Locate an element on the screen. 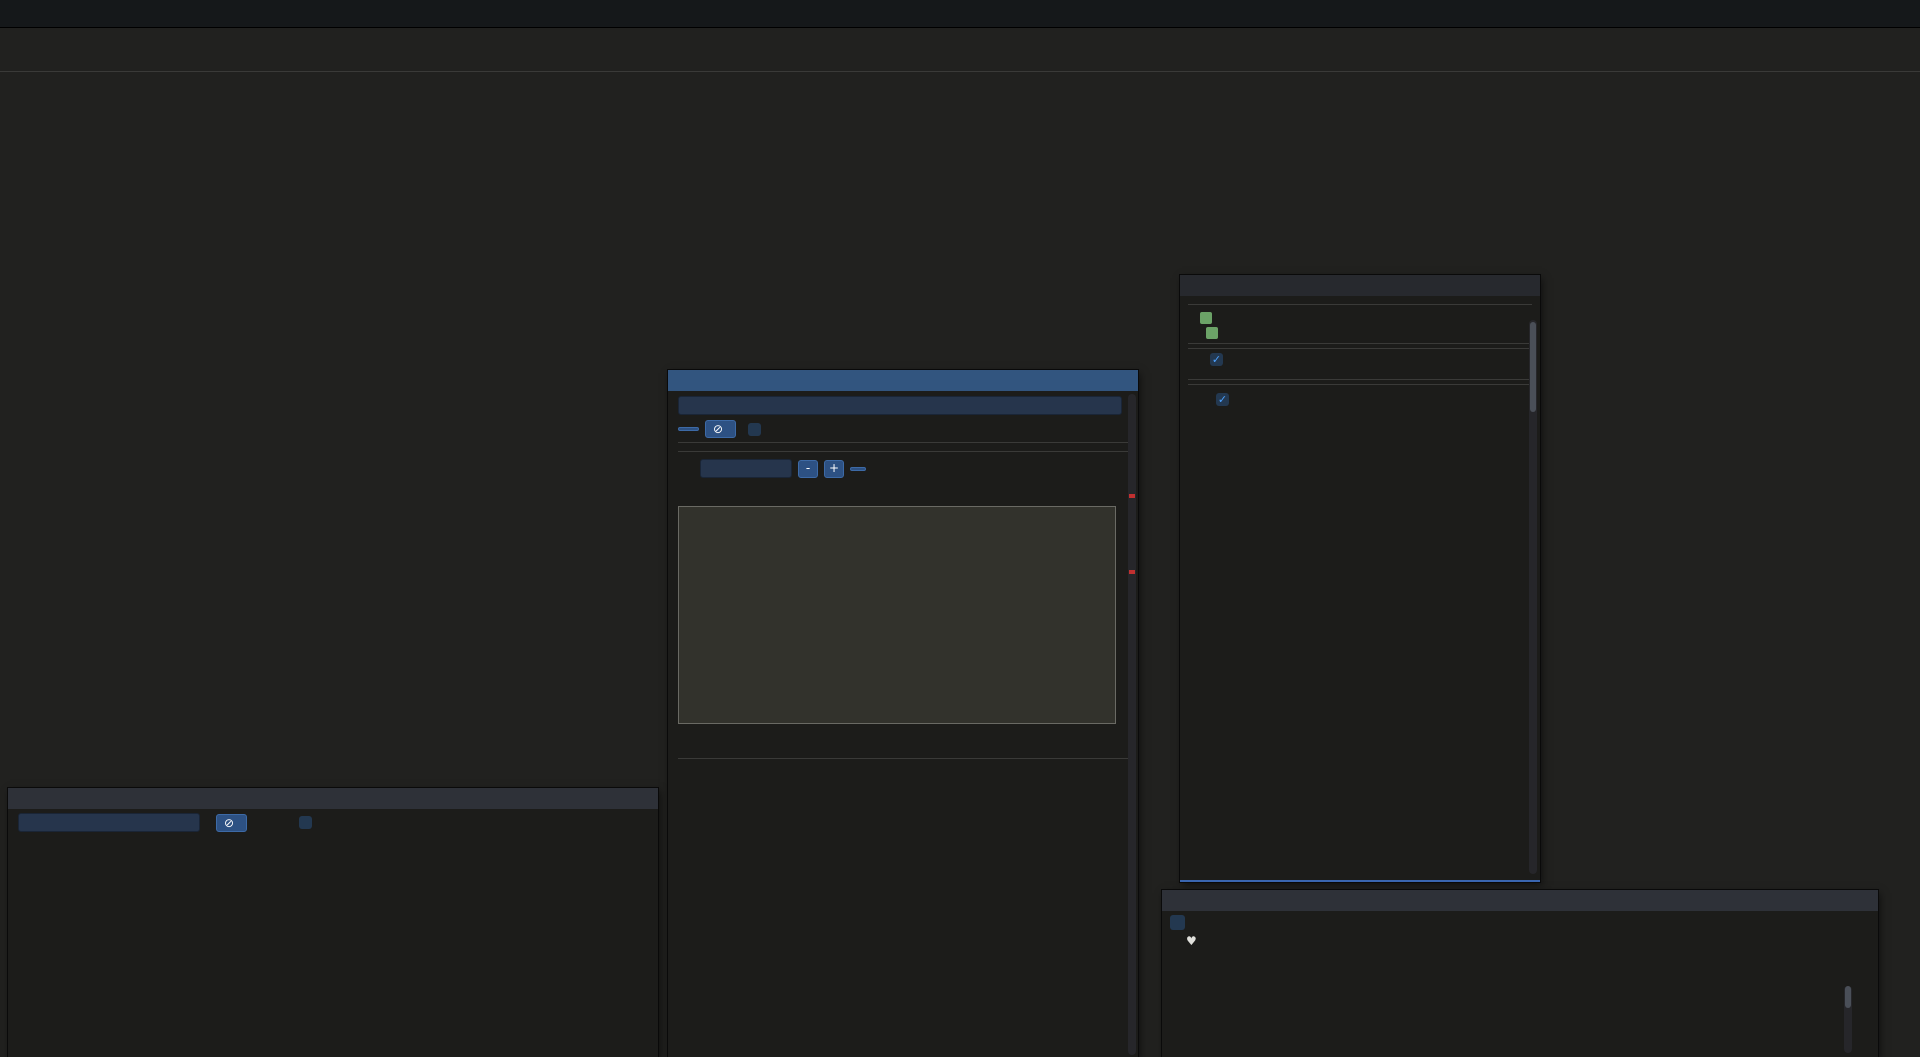 The image size is (1920, 1057). time-relative-checkbox: ✓ is located at coordinates (1216, 359).